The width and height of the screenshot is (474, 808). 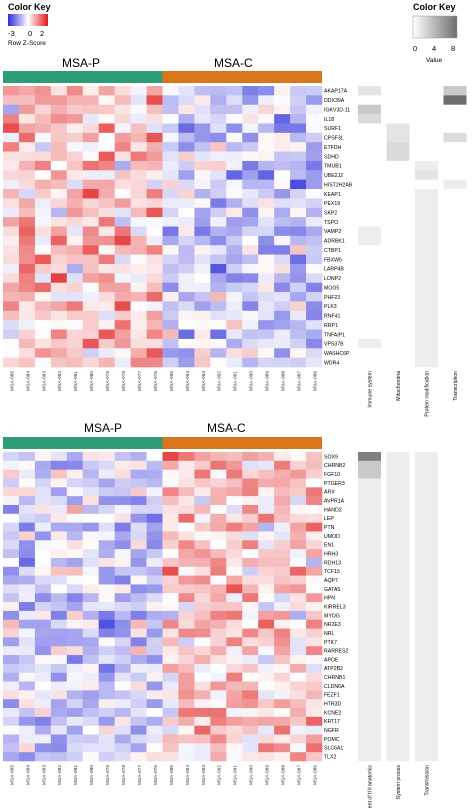 I want to click on gene-label: IL18, so click(x=329, y=120).